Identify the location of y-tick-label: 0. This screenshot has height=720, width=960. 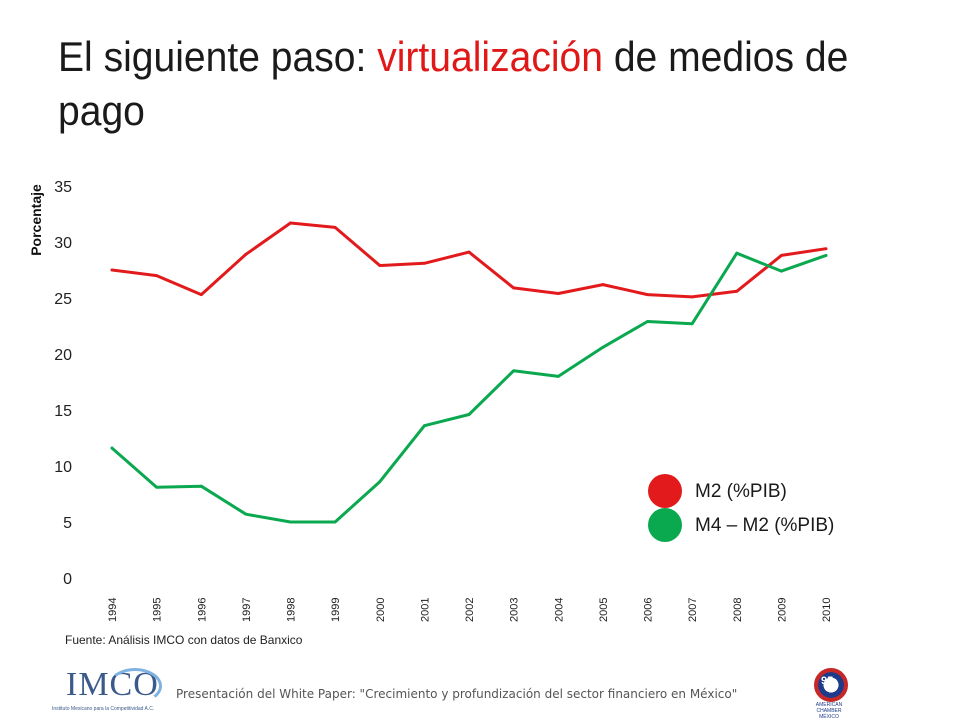
(67, 579).